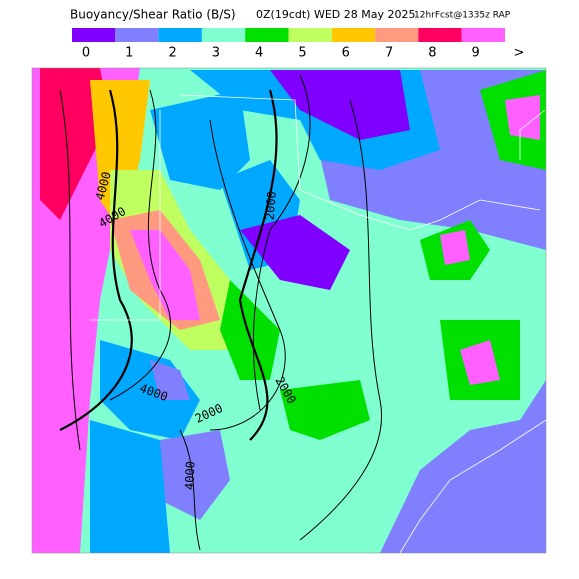 This screenshot has width=579, height=579. Describe the element at coordinates (519, 53) in the screenshot. I see `legend-label: >` at that location.